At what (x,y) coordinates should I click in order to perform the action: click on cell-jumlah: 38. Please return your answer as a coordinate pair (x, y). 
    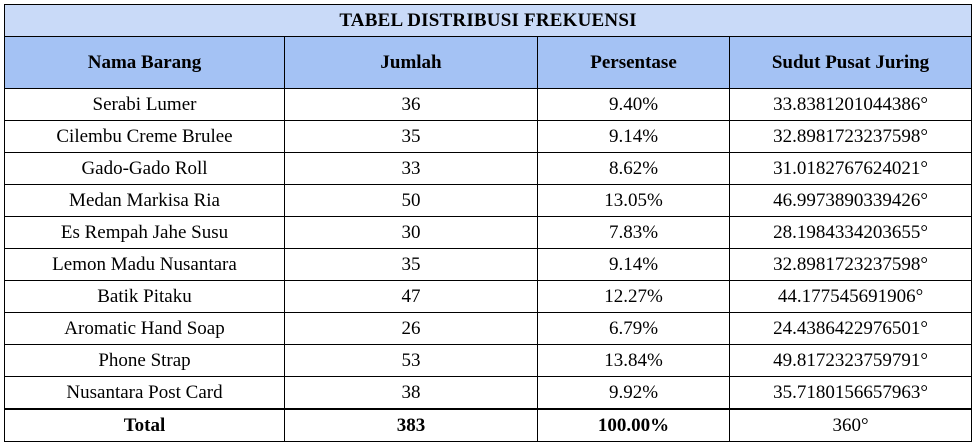
    Looking at the image, I should click on (411, 393).